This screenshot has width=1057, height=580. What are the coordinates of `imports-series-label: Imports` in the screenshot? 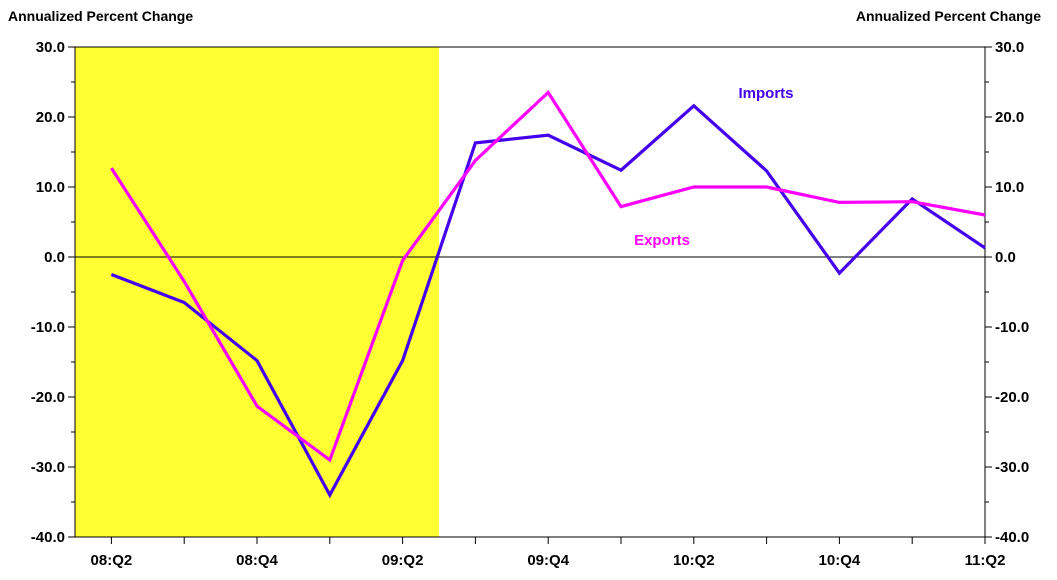 It's located at (765, 93).